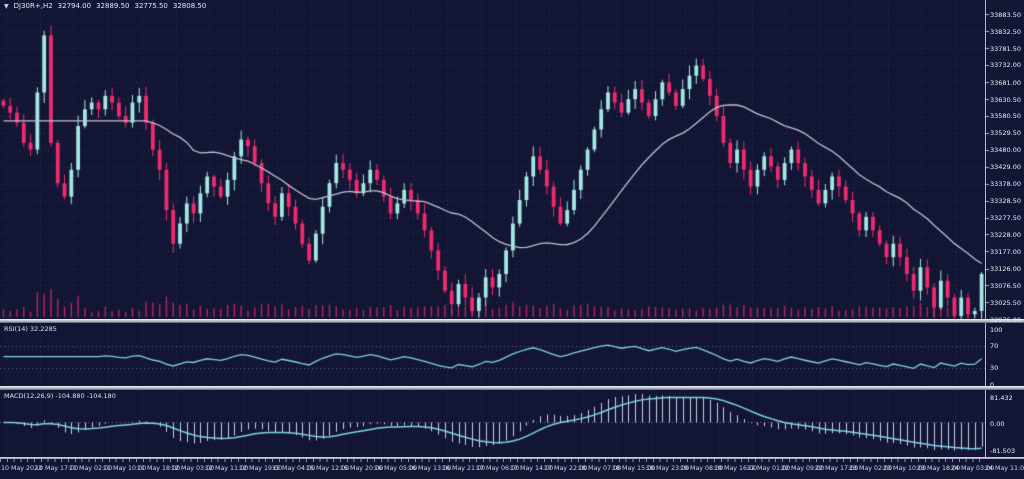 This screenshot has height=479, width=1024. I want to click on time-axis-label: 16 May 13:00, so click(430, 468).